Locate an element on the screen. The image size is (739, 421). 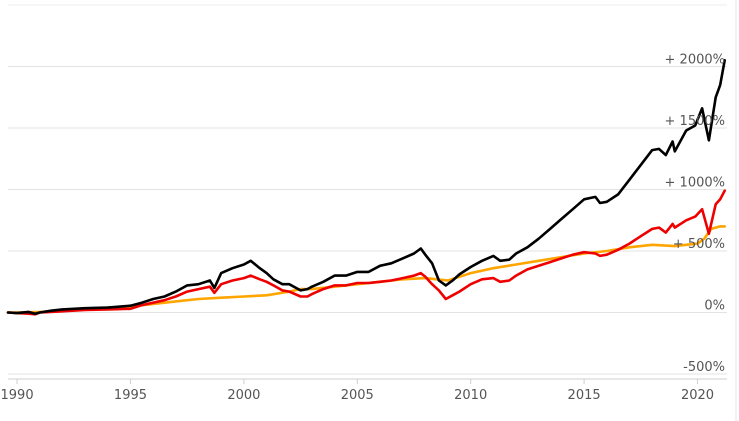
x-tick-label: 2000 is located at coordinates (243, 395).